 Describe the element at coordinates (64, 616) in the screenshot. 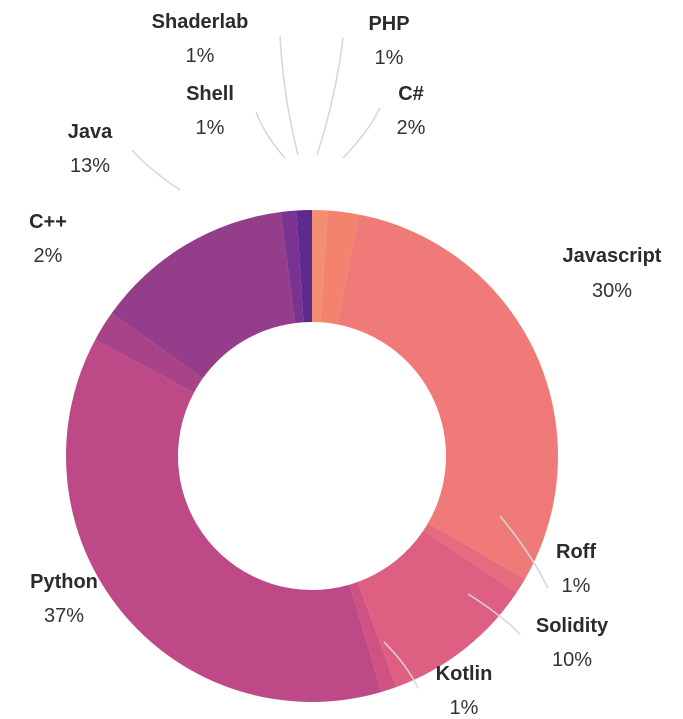

I see `percent-python: 37%` at that location.